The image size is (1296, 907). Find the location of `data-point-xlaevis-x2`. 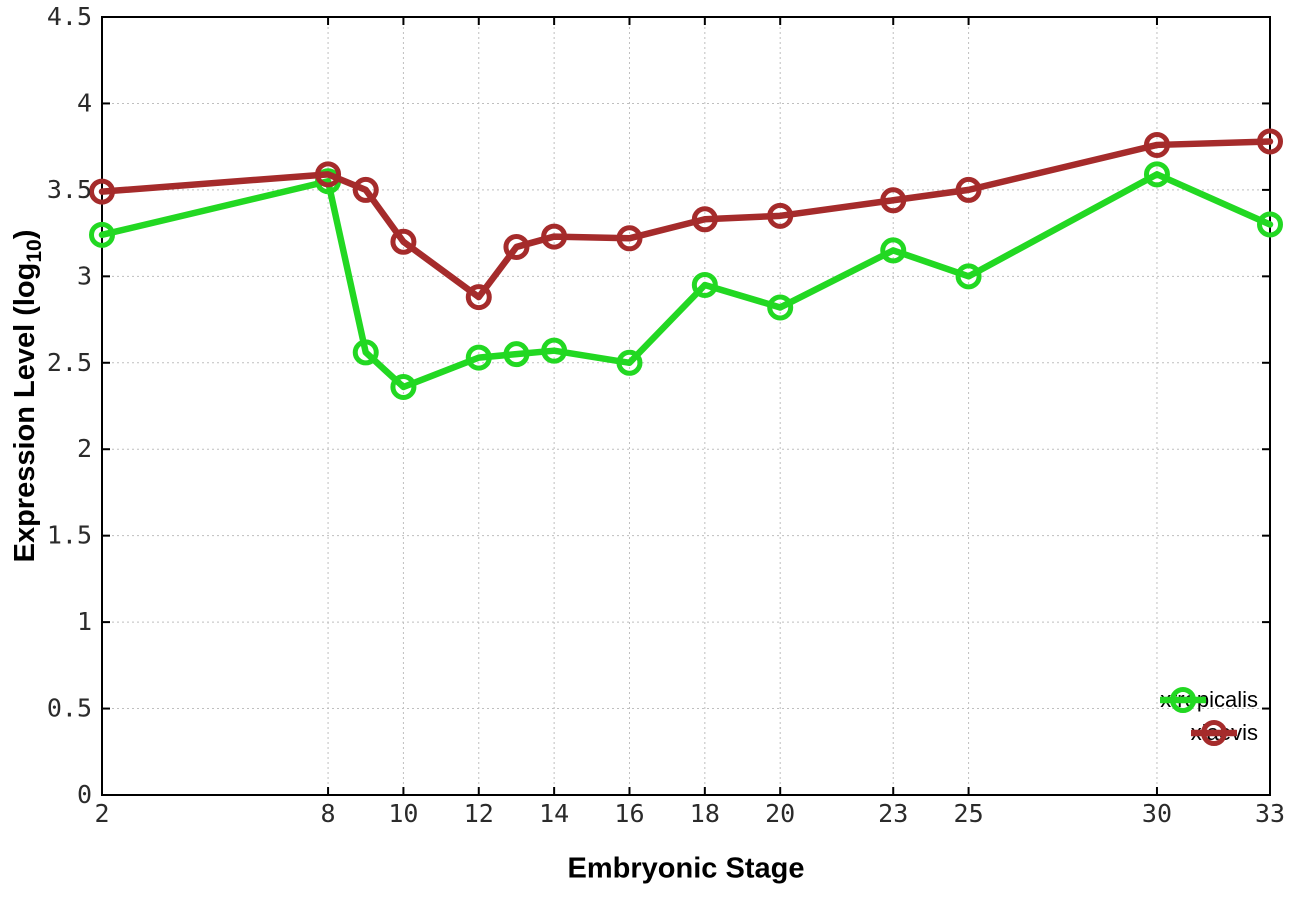

data-point-xlaevis-x2 is located at coordinates (102, 191).